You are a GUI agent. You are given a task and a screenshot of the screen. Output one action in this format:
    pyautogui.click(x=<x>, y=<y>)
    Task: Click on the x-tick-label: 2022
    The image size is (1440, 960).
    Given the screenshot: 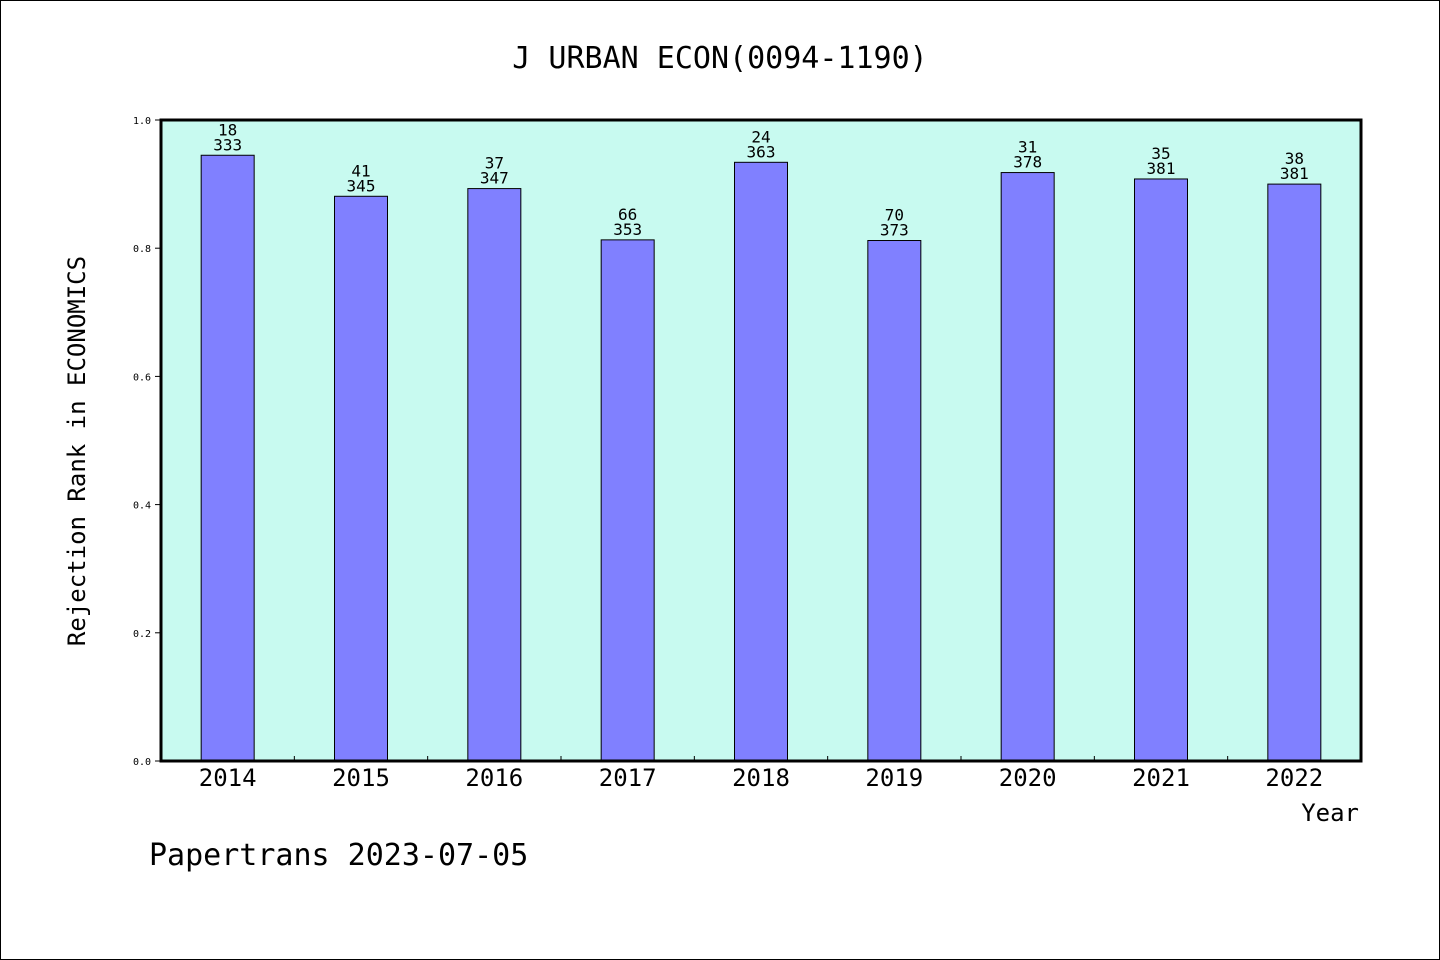 What is the action you would take?
    pyautogui.click(x=1294, y=778)
    